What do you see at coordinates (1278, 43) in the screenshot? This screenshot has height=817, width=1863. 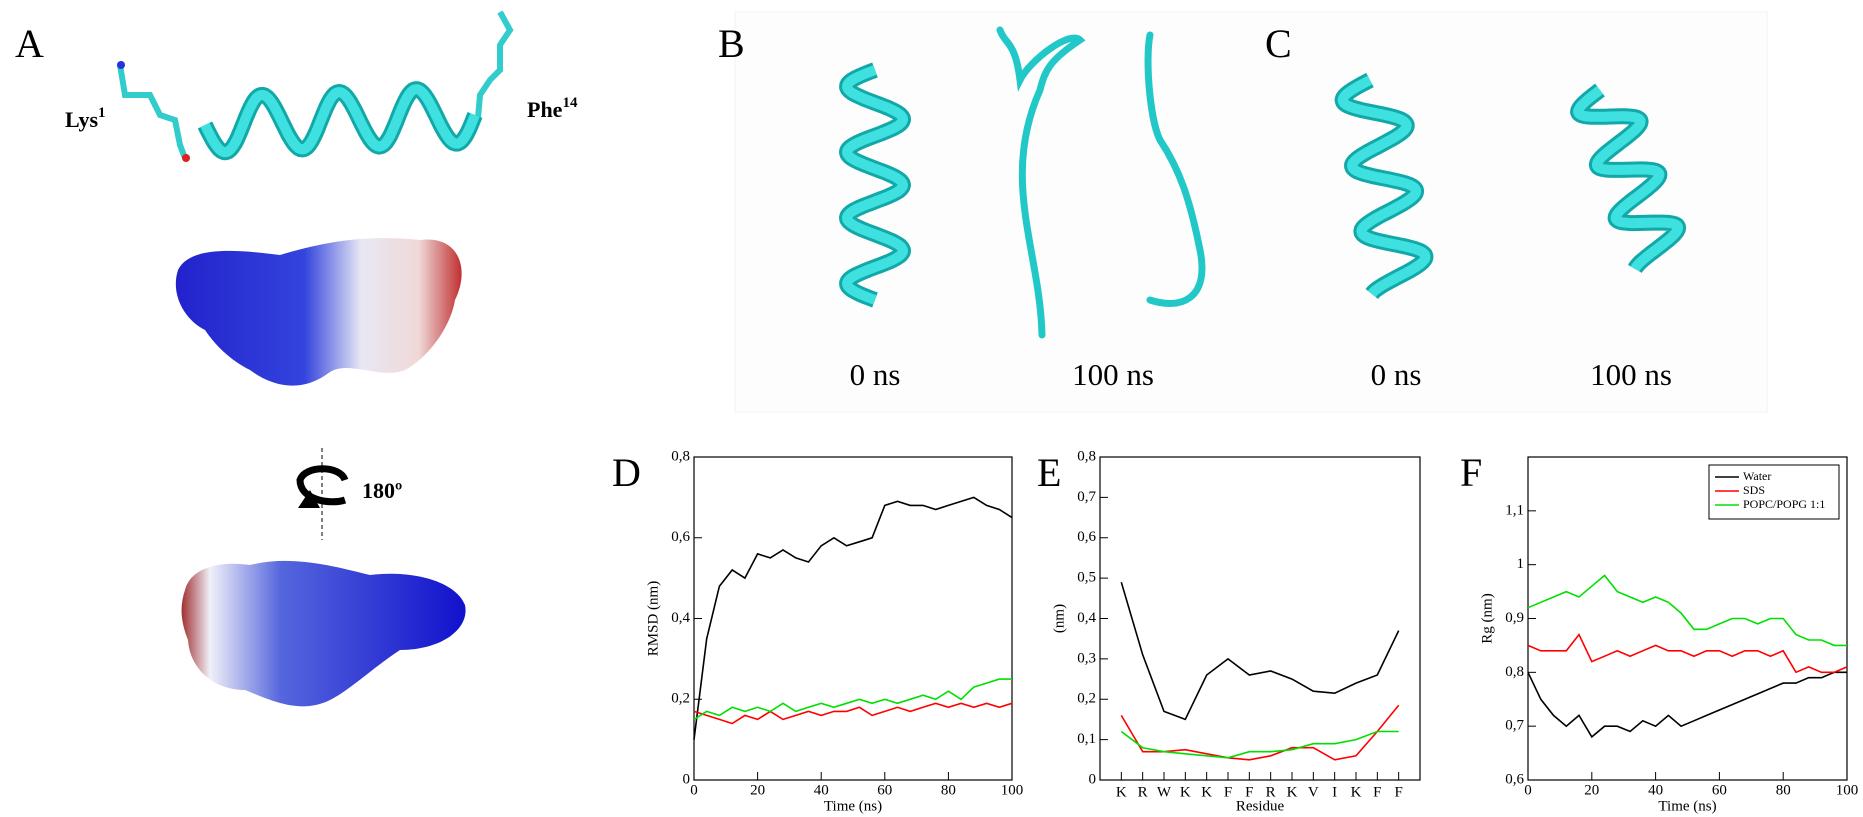 I see `panel-label: C` at bounding box center [1278, 43].